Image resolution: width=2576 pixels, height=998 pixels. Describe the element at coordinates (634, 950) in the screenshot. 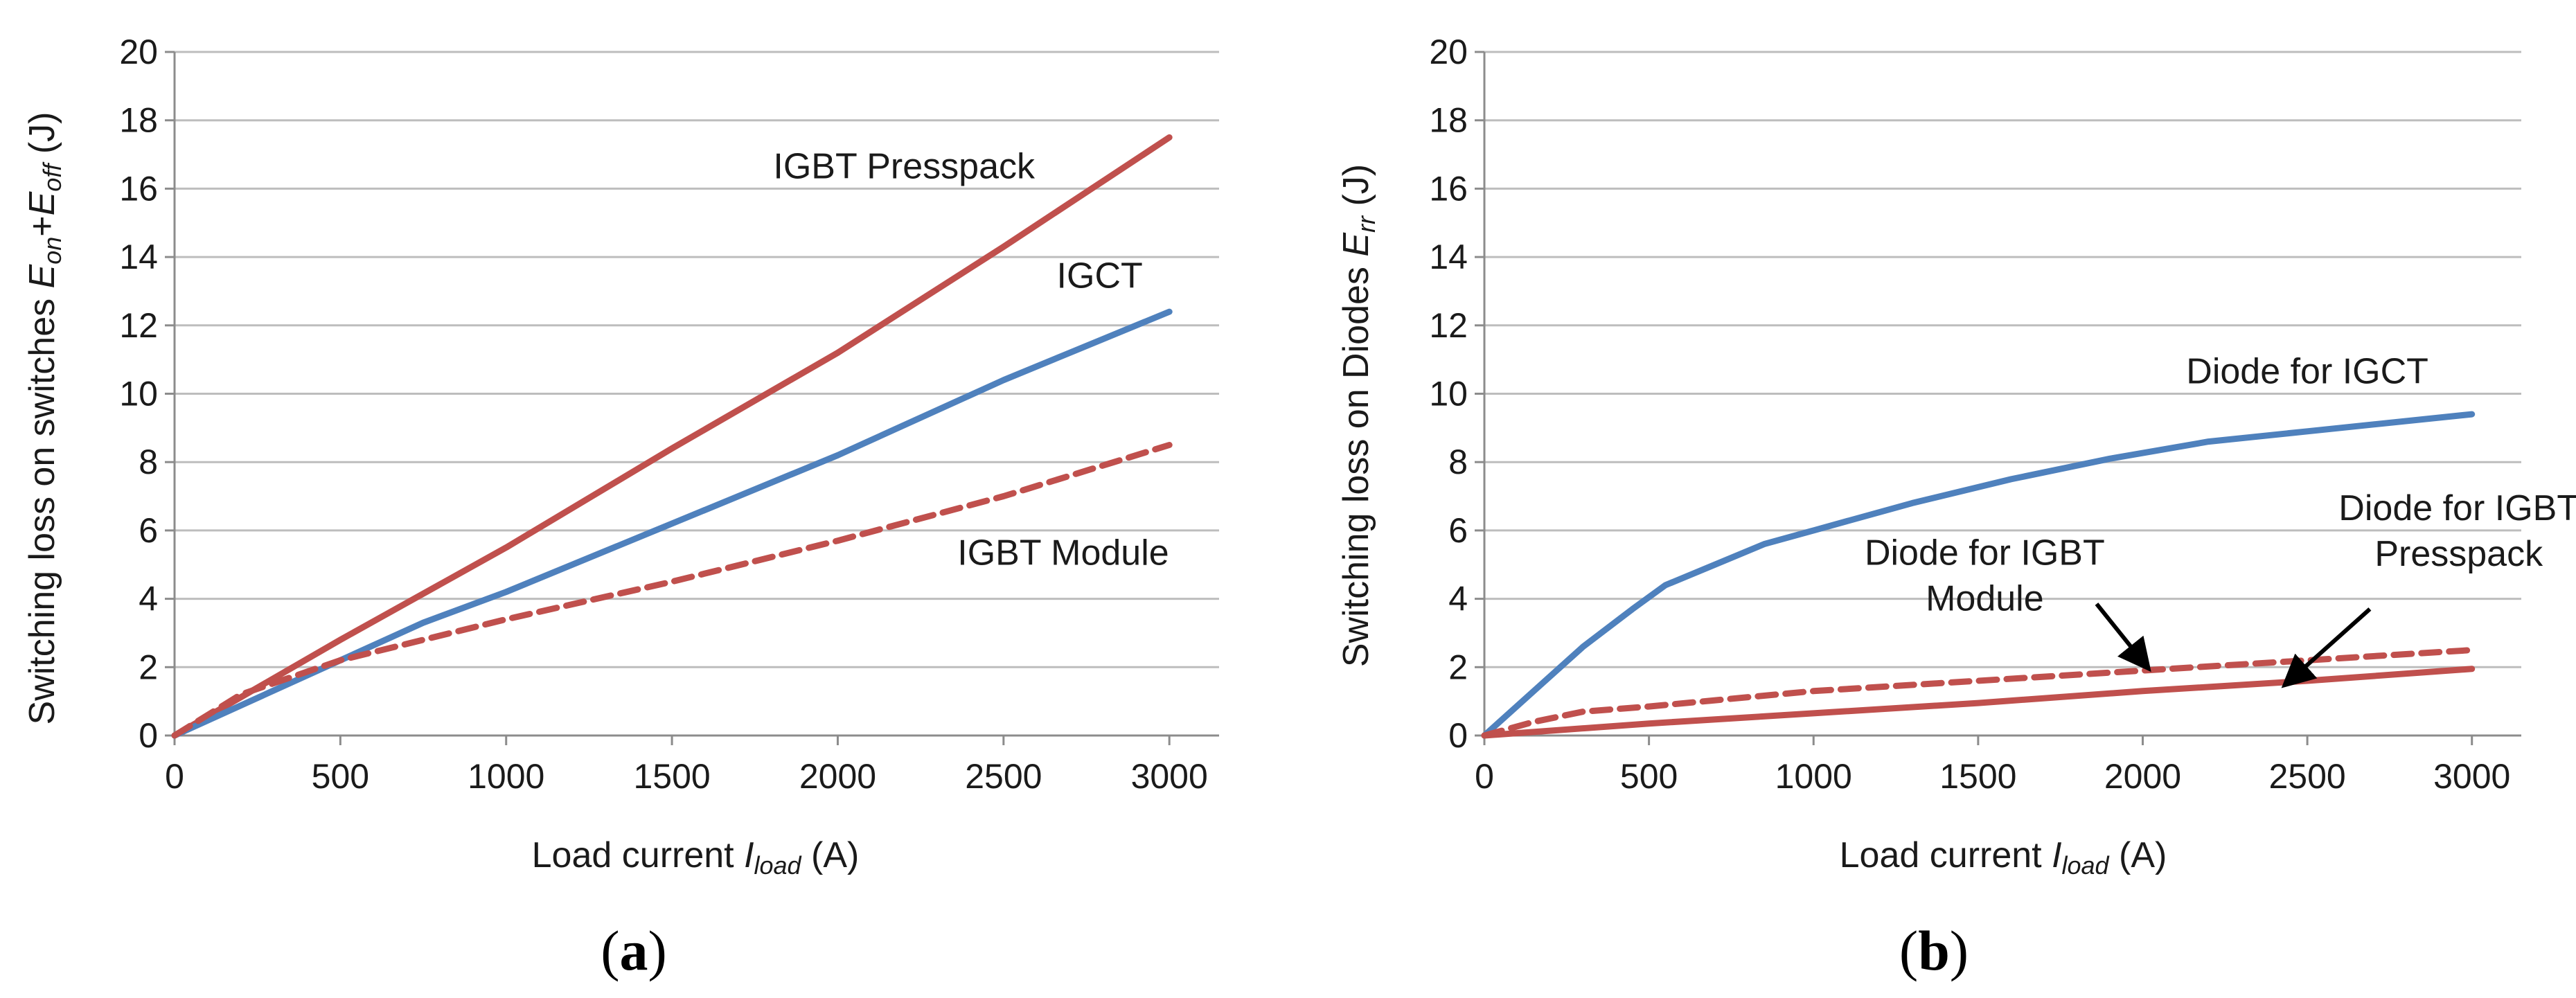

I see `chart-caption-a: (a)` at that location.